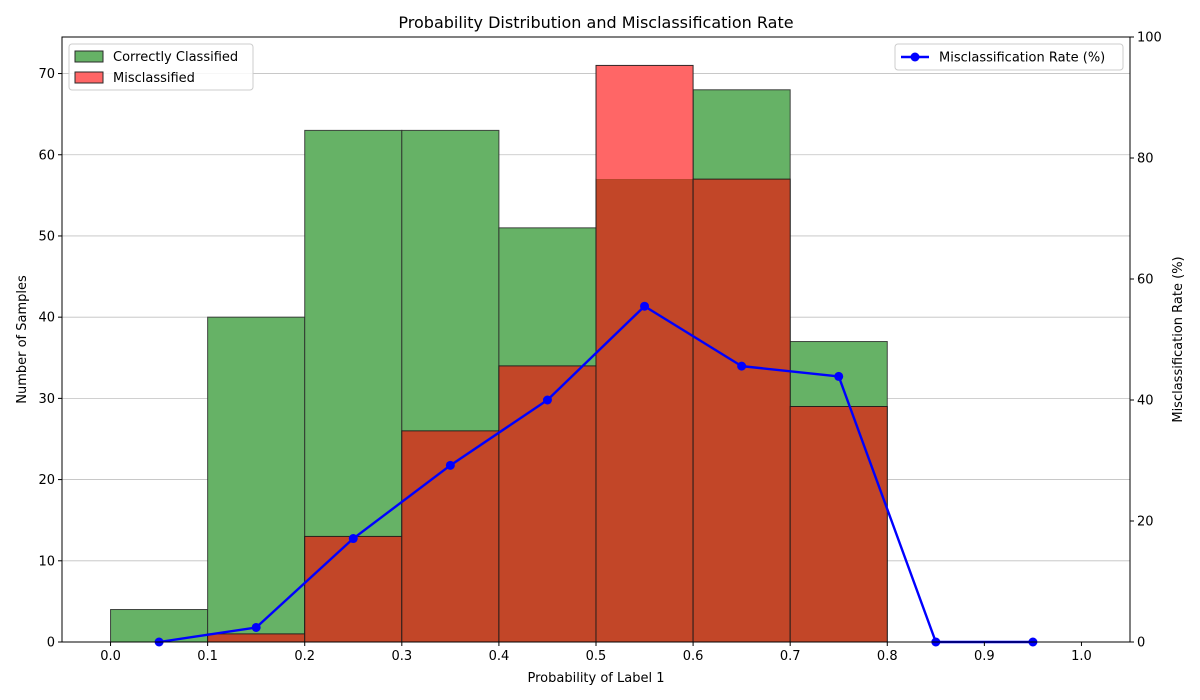 The image size is (1200, 700). I want to click on y2-tick-label: 20, so click(1145, 522).